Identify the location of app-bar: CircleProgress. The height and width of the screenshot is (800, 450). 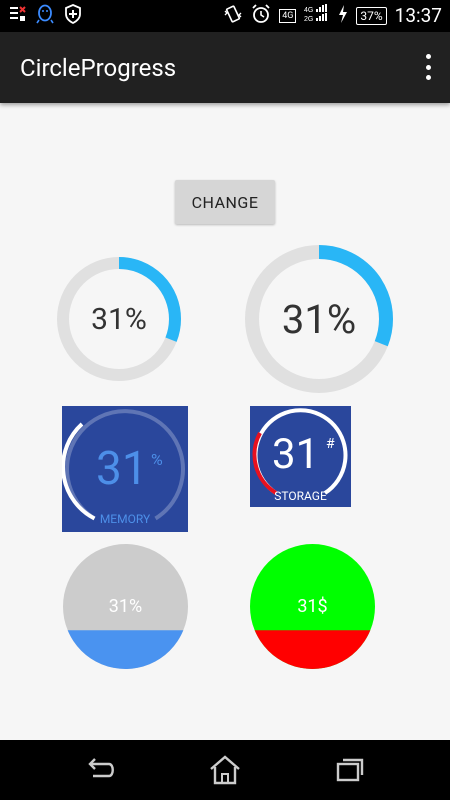
(225, 67).